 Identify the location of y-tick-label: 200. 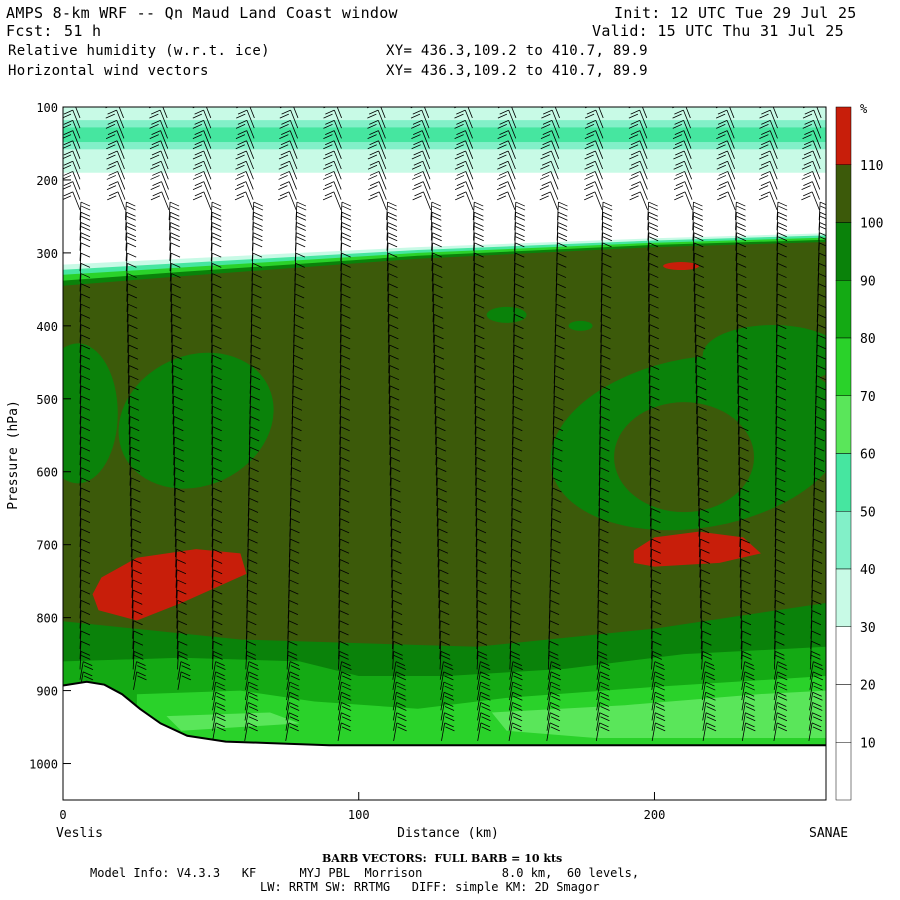
(47, 181).